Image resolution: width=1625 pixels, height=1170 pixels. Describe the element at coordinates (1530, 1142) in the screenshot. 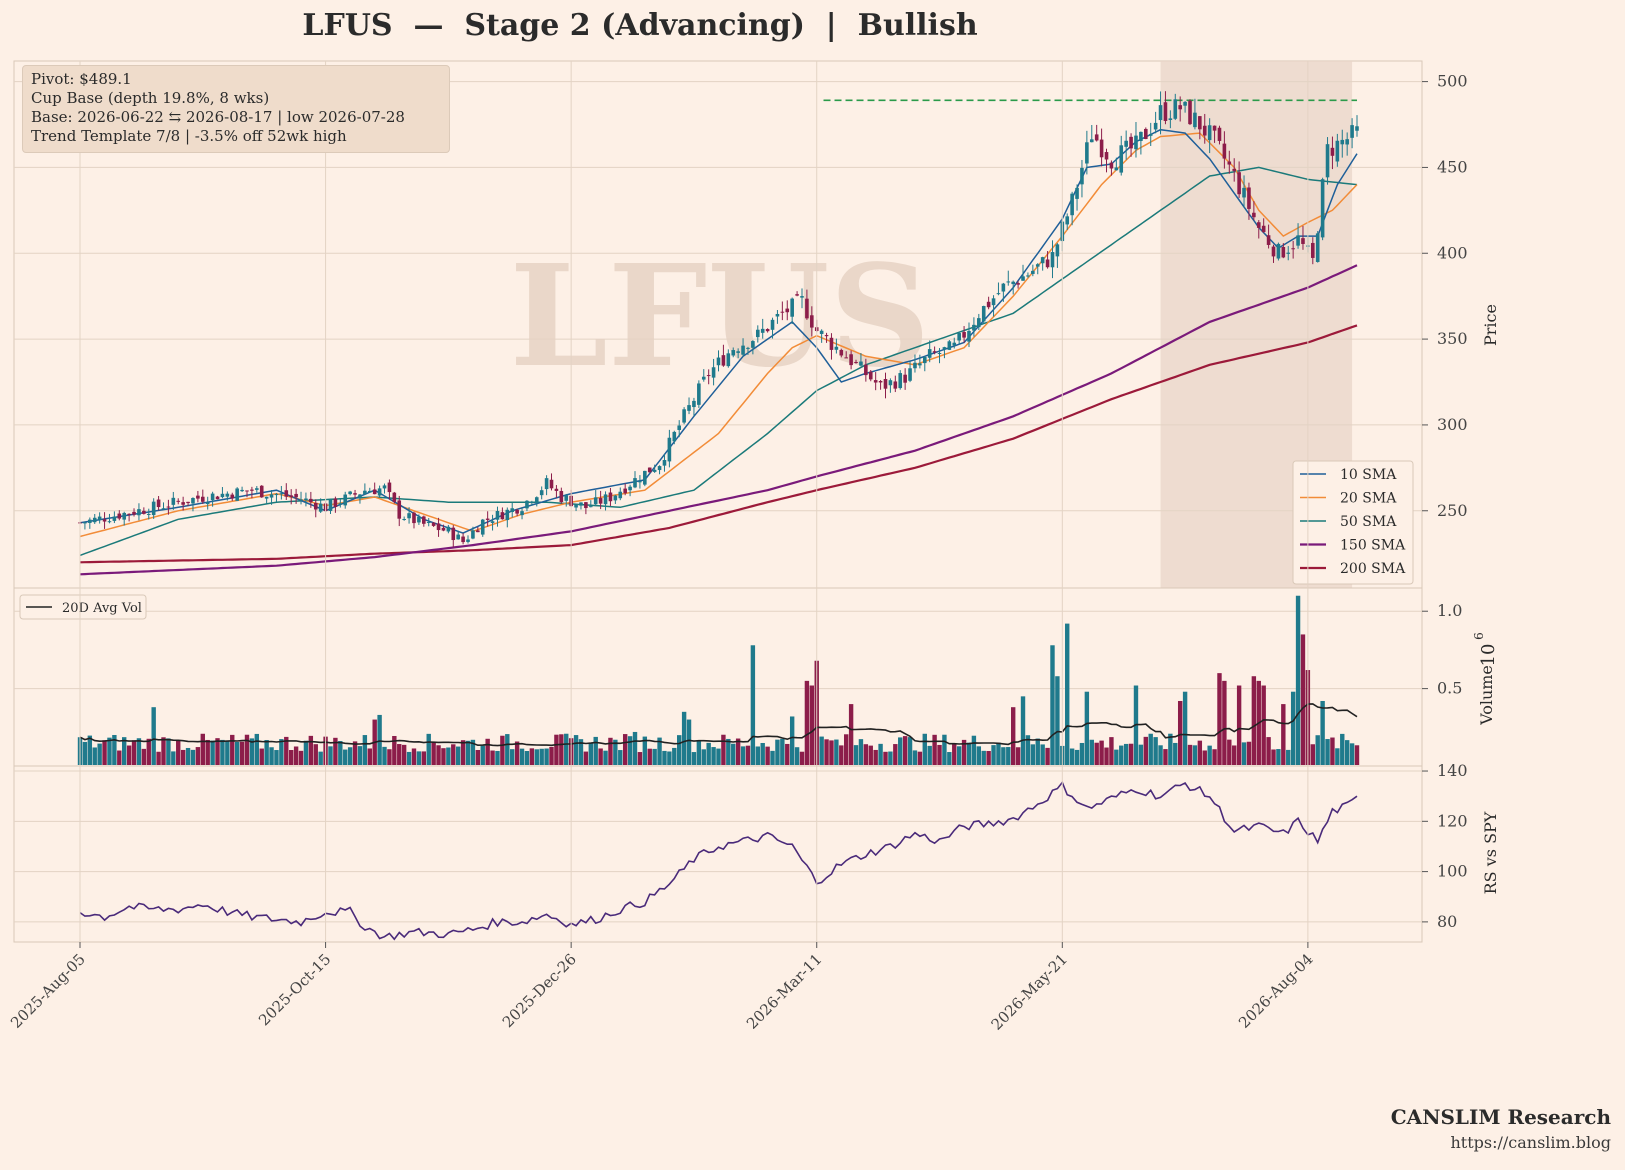

I see `brand-url: https://canslim.blog` at that location.